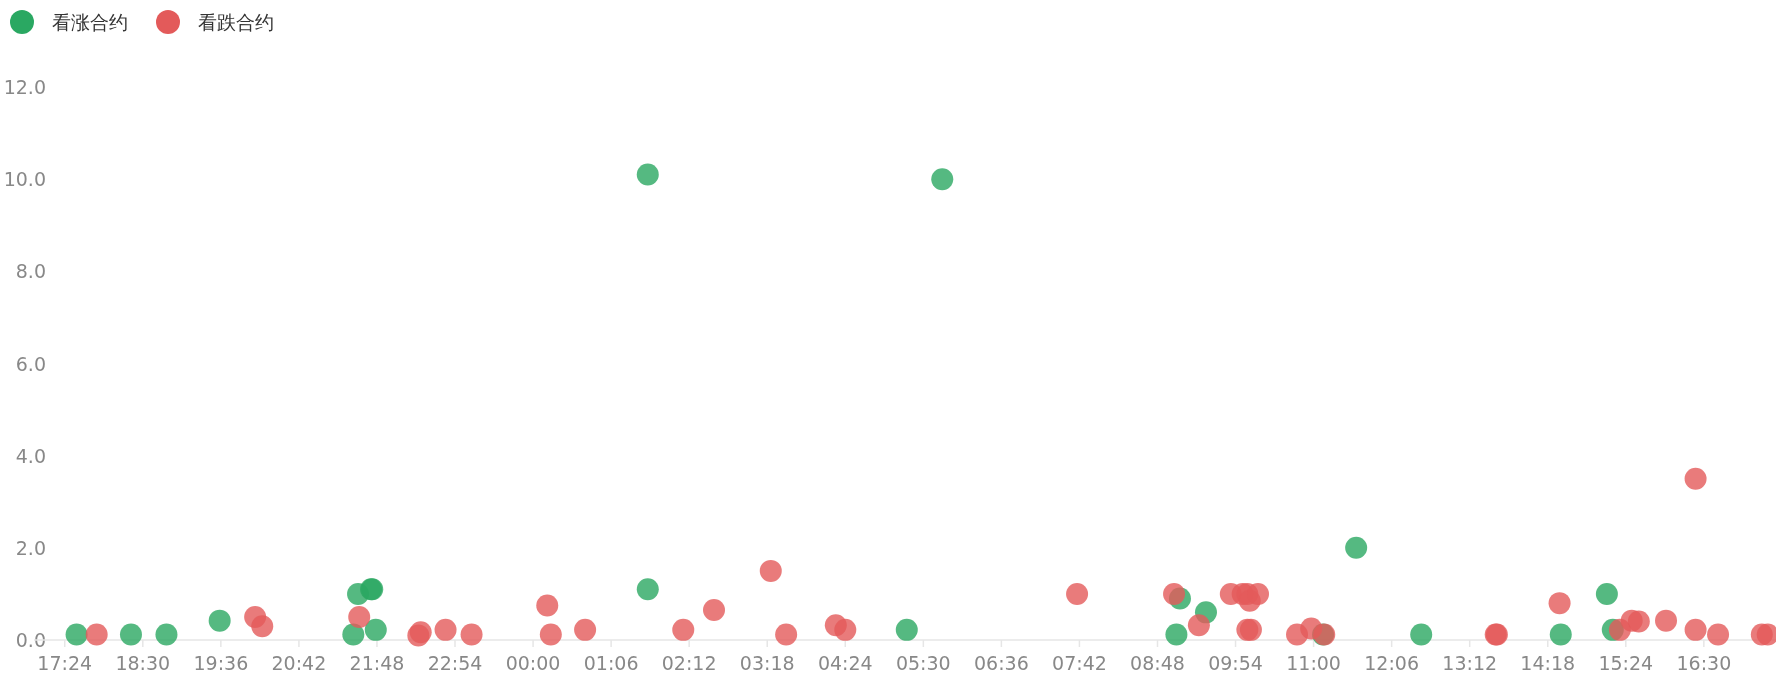 This screenshot has width=1776, height=680. I want to click on x-tick-label: 06:36, so click(1001, 663).